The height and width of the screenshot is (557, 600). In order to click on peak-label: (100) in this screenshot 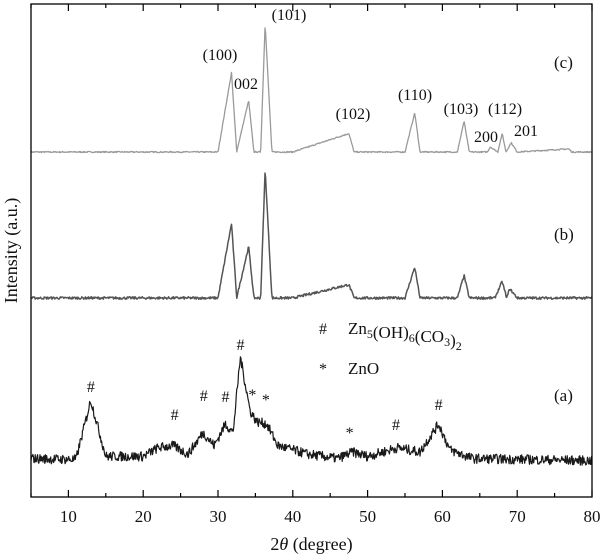, I will do `click(220, 55)`.